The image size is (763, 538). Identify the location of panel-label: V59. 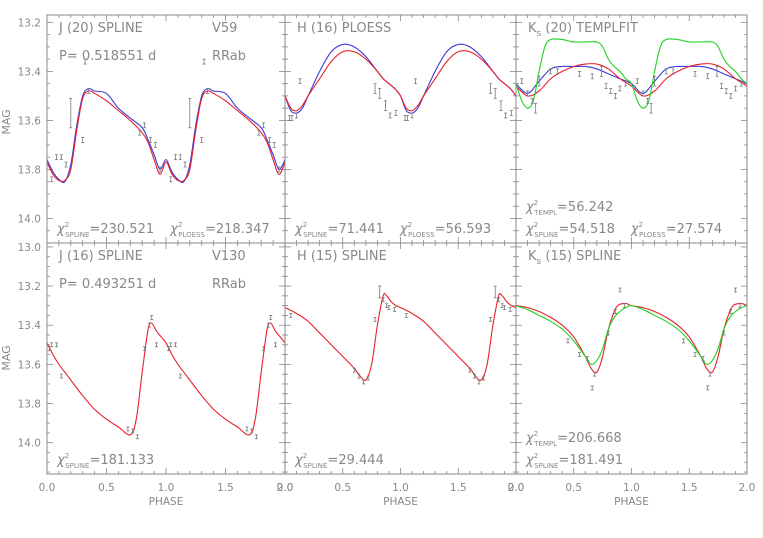
(224, 28).